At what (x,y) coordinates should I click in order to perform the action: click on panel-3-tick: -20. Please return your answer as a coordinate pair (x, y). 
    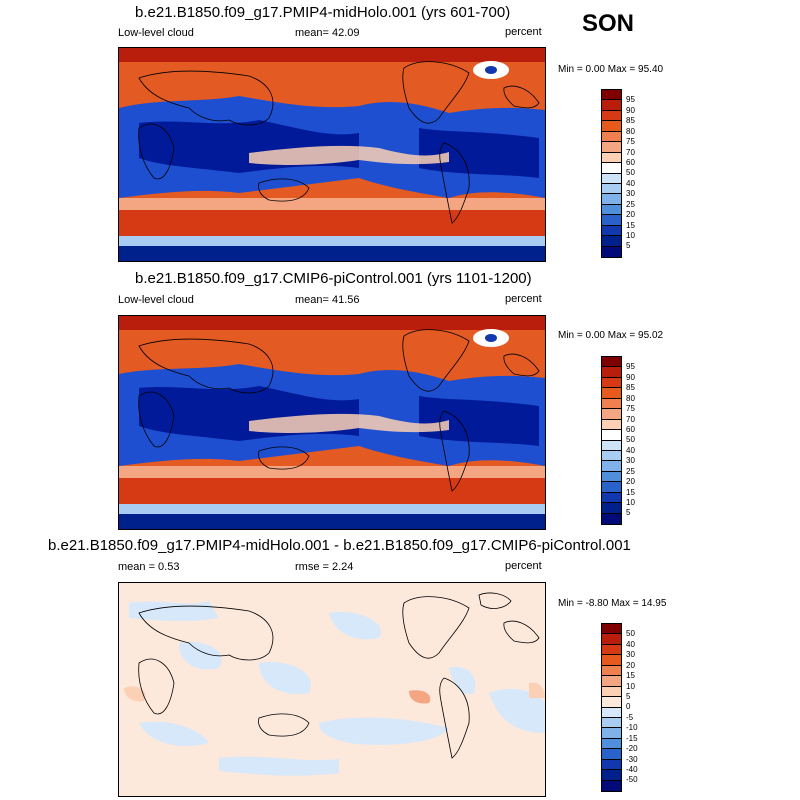
    Looking at the image, I should click on (632, 748).